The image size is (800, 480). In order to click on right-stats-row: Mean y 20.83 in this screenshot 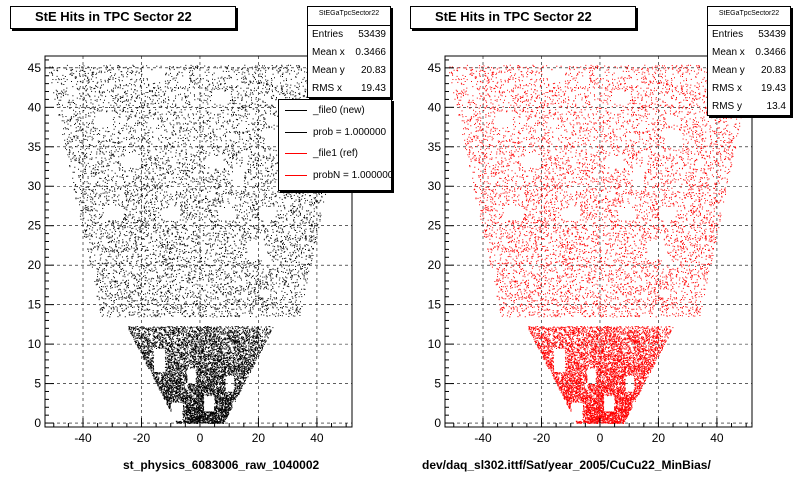, I will do `click(749, 70)`.